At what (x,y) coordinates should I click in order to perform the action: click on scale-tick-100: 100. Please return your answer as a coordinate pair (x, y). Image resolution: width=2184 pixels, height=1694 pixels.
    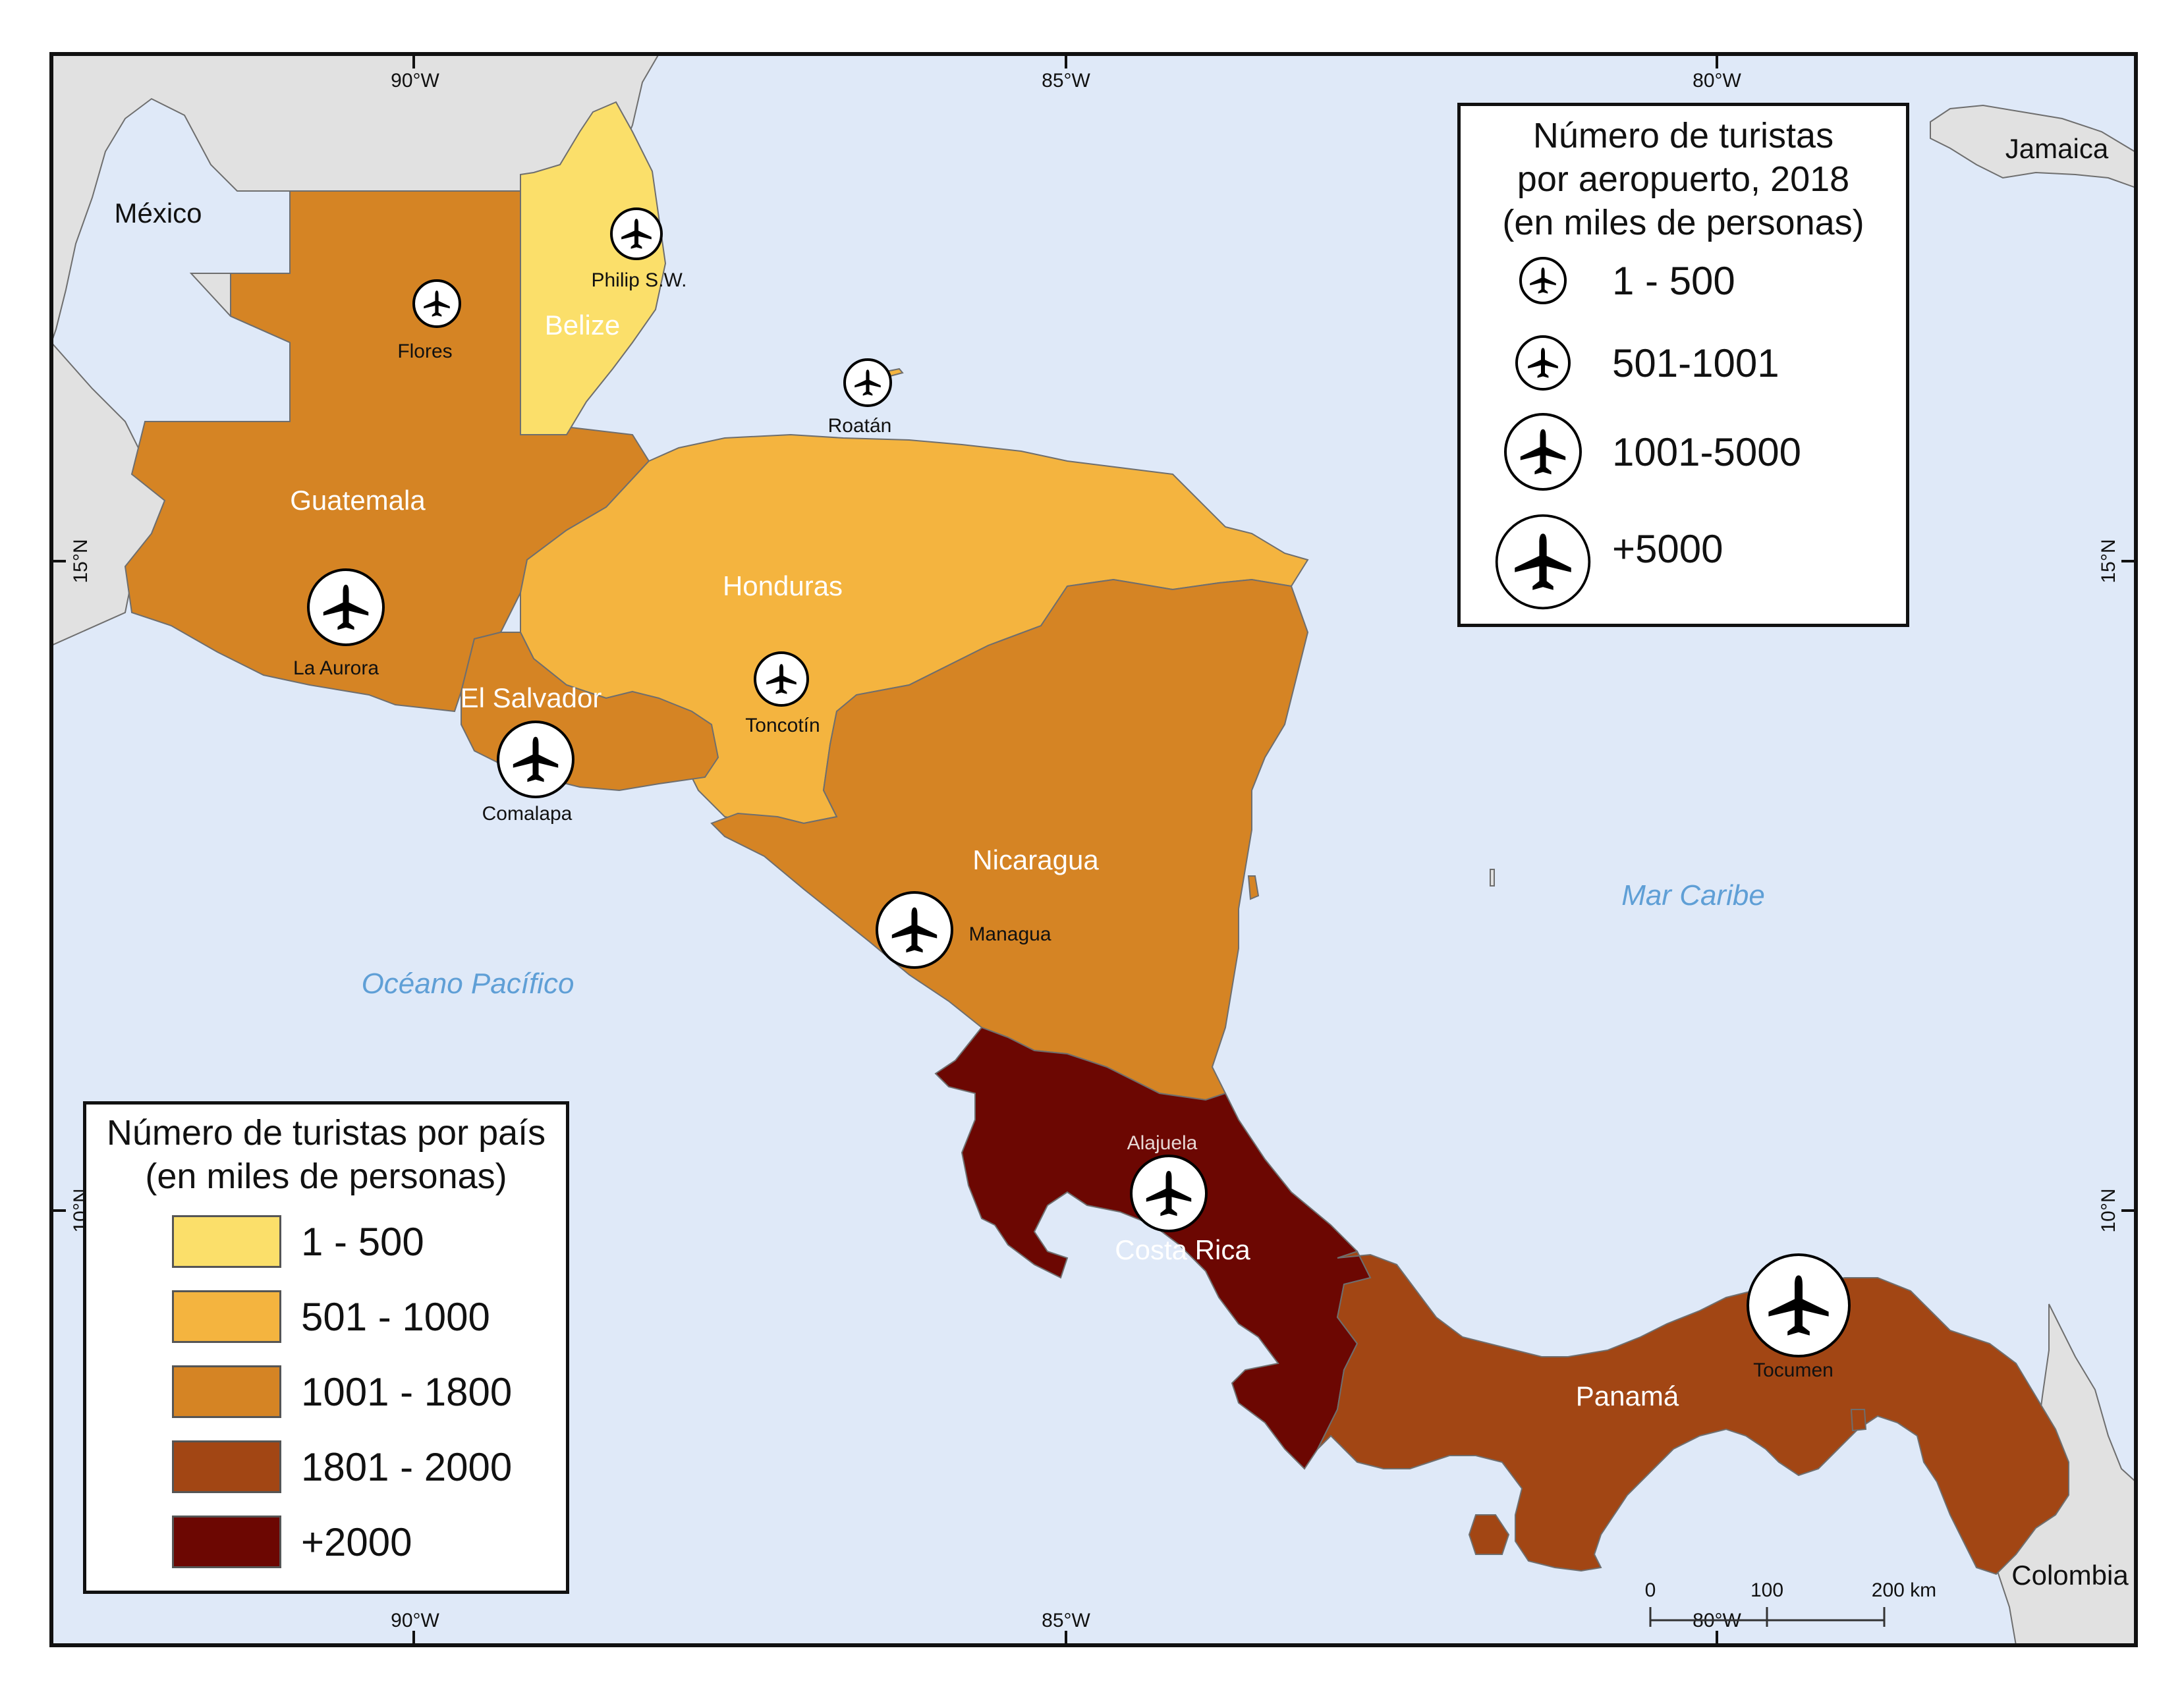
    Looking at the image, I should click on (1766, 1590).